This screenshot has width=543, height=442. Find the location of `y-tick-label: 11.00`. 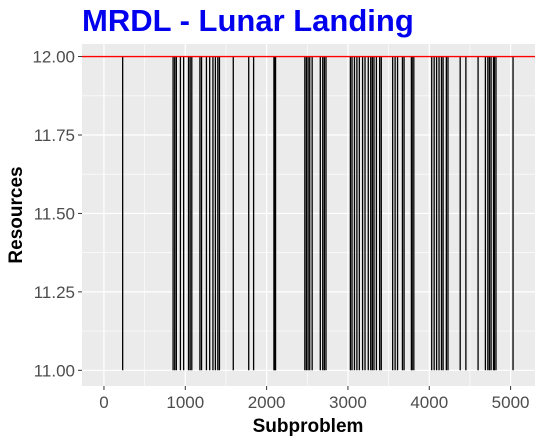

y-tick-label: 11.00 is located at coordinates (54, 370).